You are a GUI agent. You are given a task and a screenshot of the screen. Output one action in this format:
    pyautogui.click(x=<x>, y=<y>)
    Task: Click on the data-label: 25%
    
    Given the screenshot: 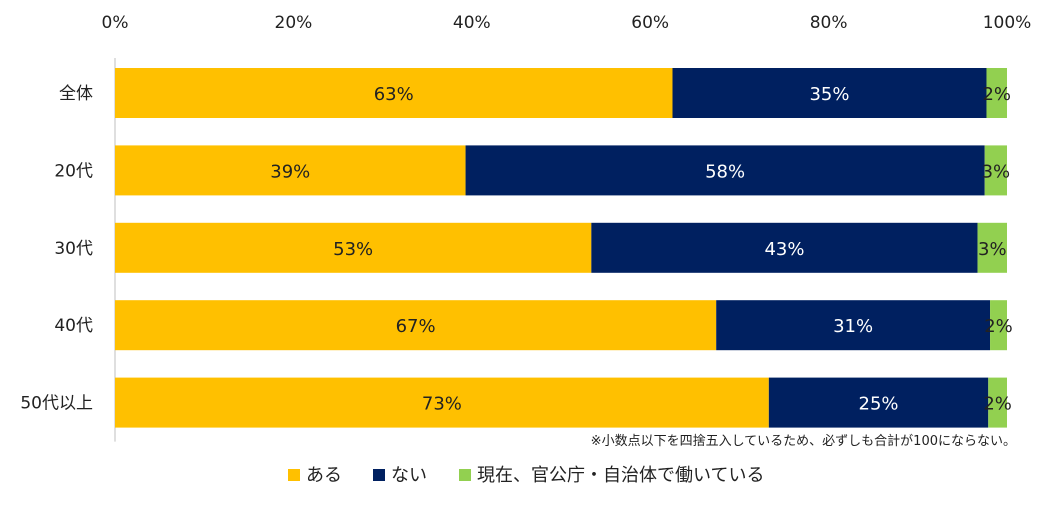 What is the action you would take?
    pyautogui.click(x=879, y=404)
    